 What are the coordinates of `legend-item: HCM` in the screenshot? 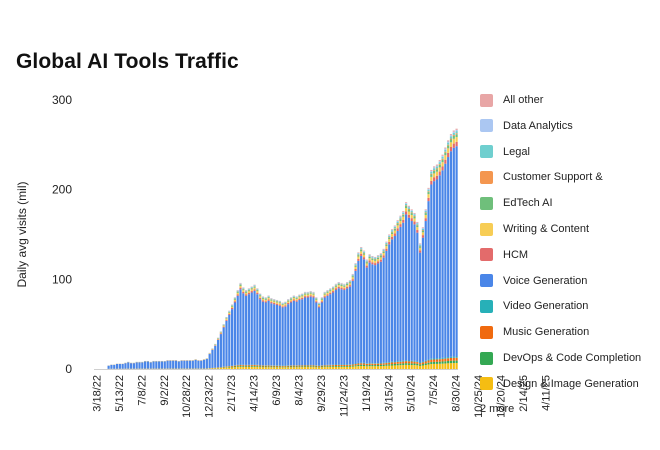 It's located at (504, 255).